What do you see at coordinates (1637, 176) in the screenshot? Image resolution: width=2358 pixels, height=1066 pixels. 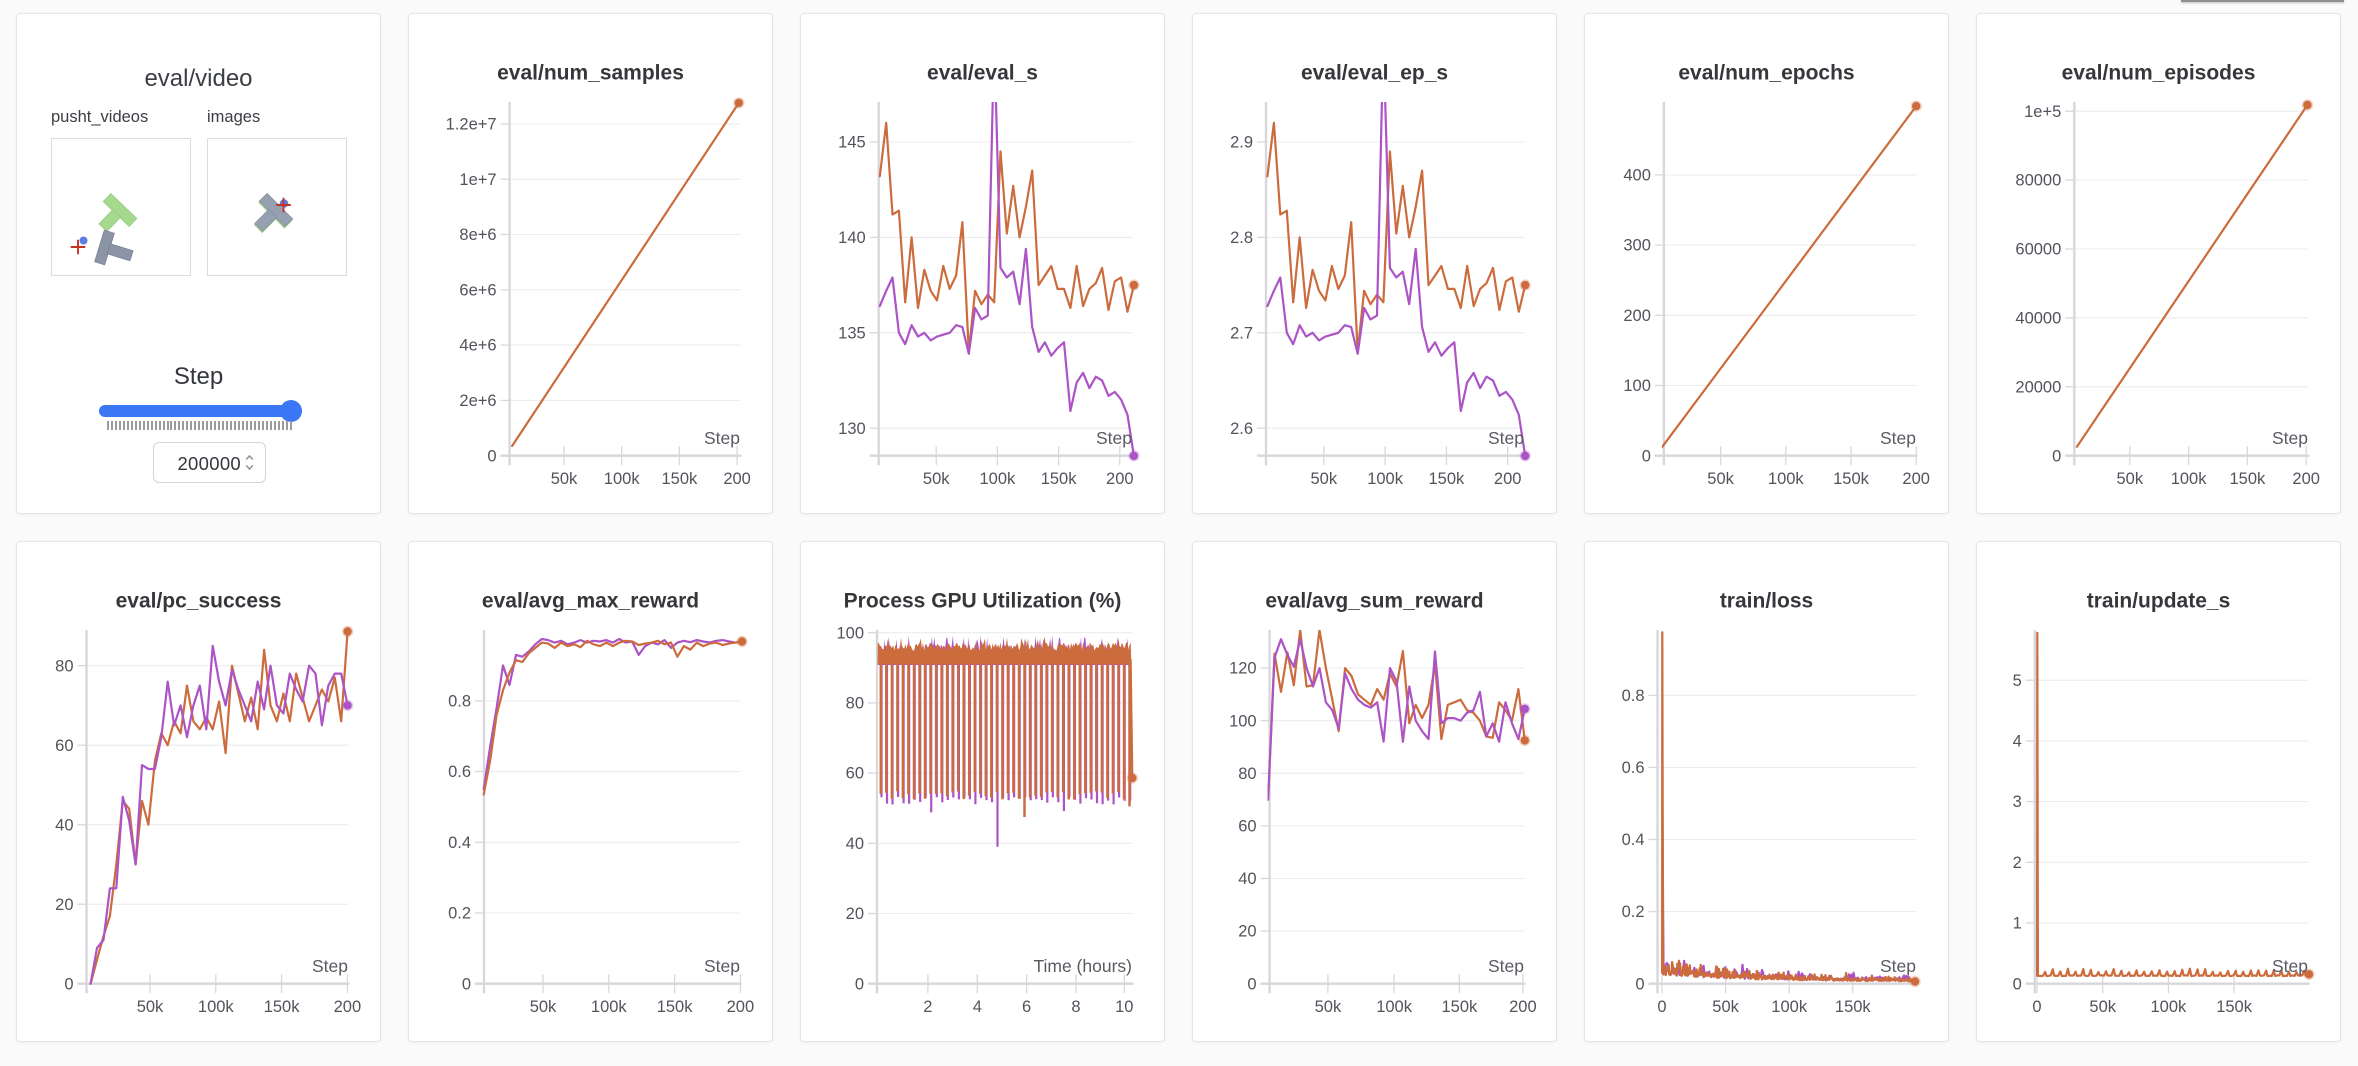 I see `svg-text: 400` at bounding box center [1637, 176].